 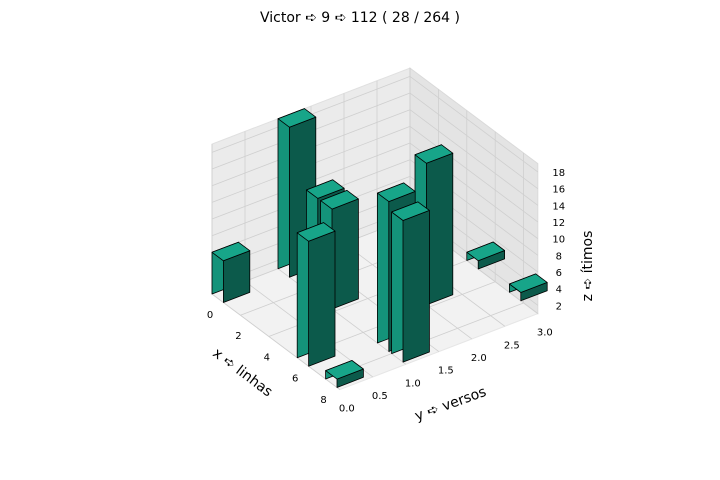 I want to click on z-tick-label: 10, so click(x=558, y=240).